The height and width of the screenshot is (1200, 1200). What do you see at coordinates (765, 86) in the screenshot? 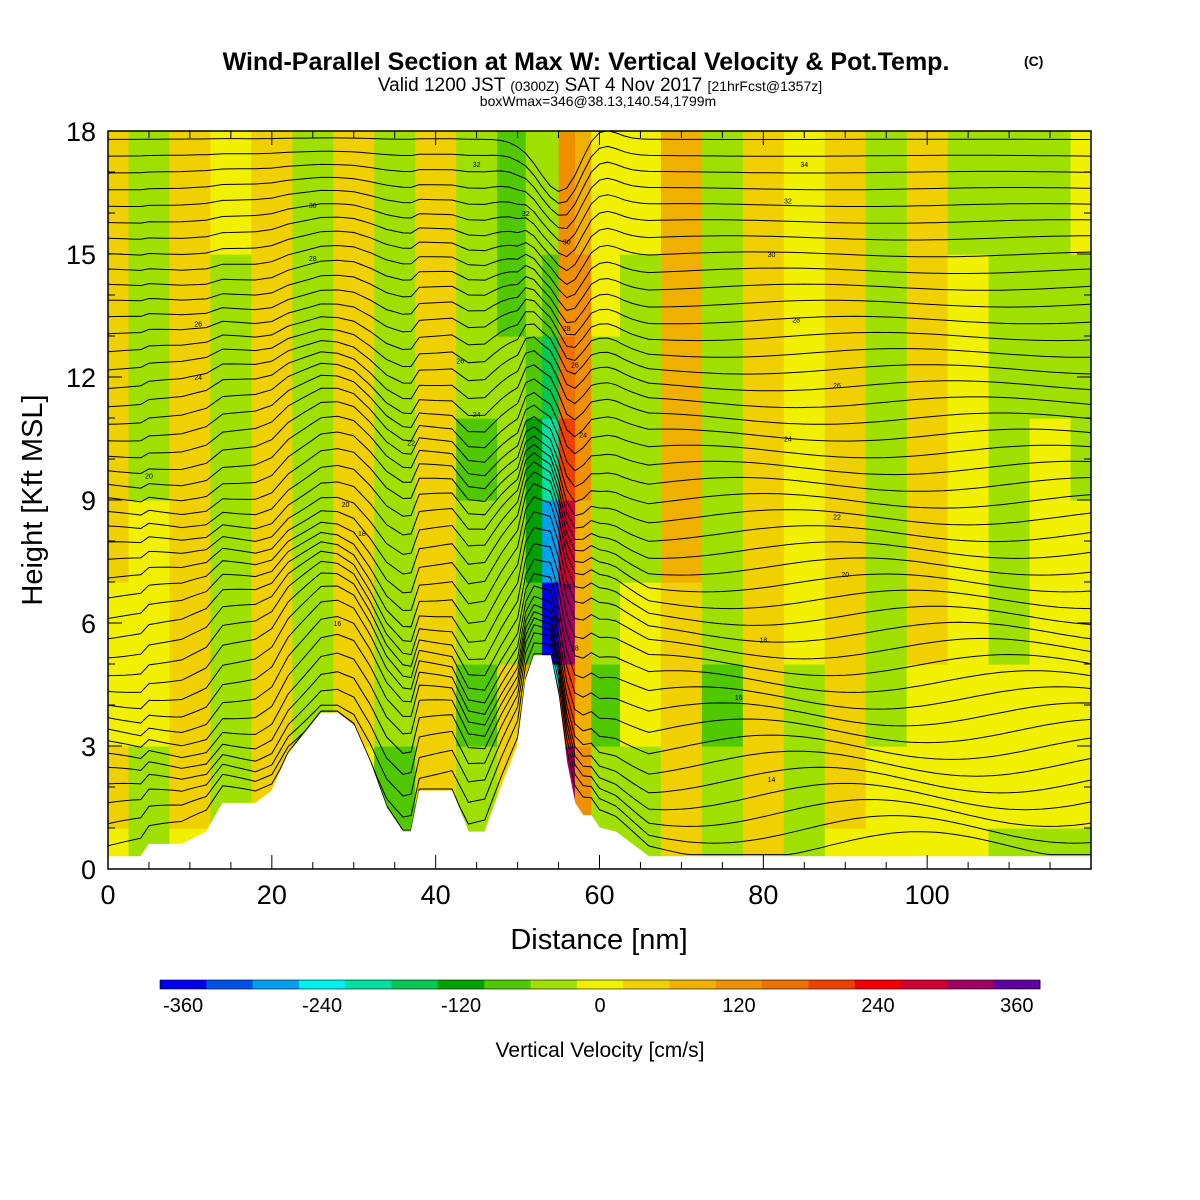
I see `forecast-info: [21hrFcst@1357z]` at bounding box center [765, 86].